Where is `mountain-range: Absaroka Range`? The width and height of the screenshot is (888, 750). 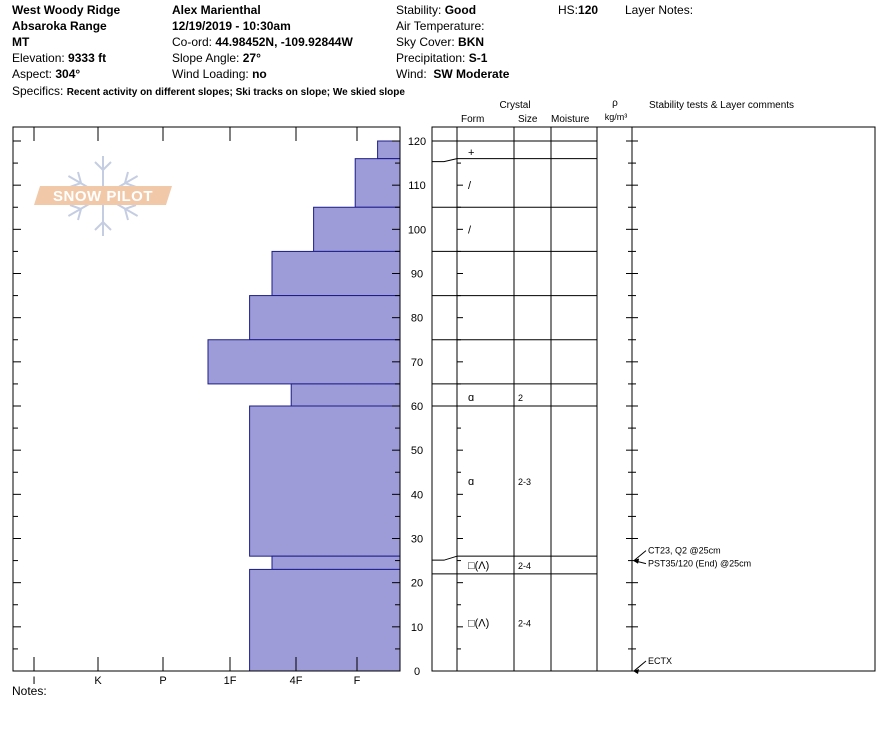 mountain-range: Absaroka Range is located at coordinates (59, 26).